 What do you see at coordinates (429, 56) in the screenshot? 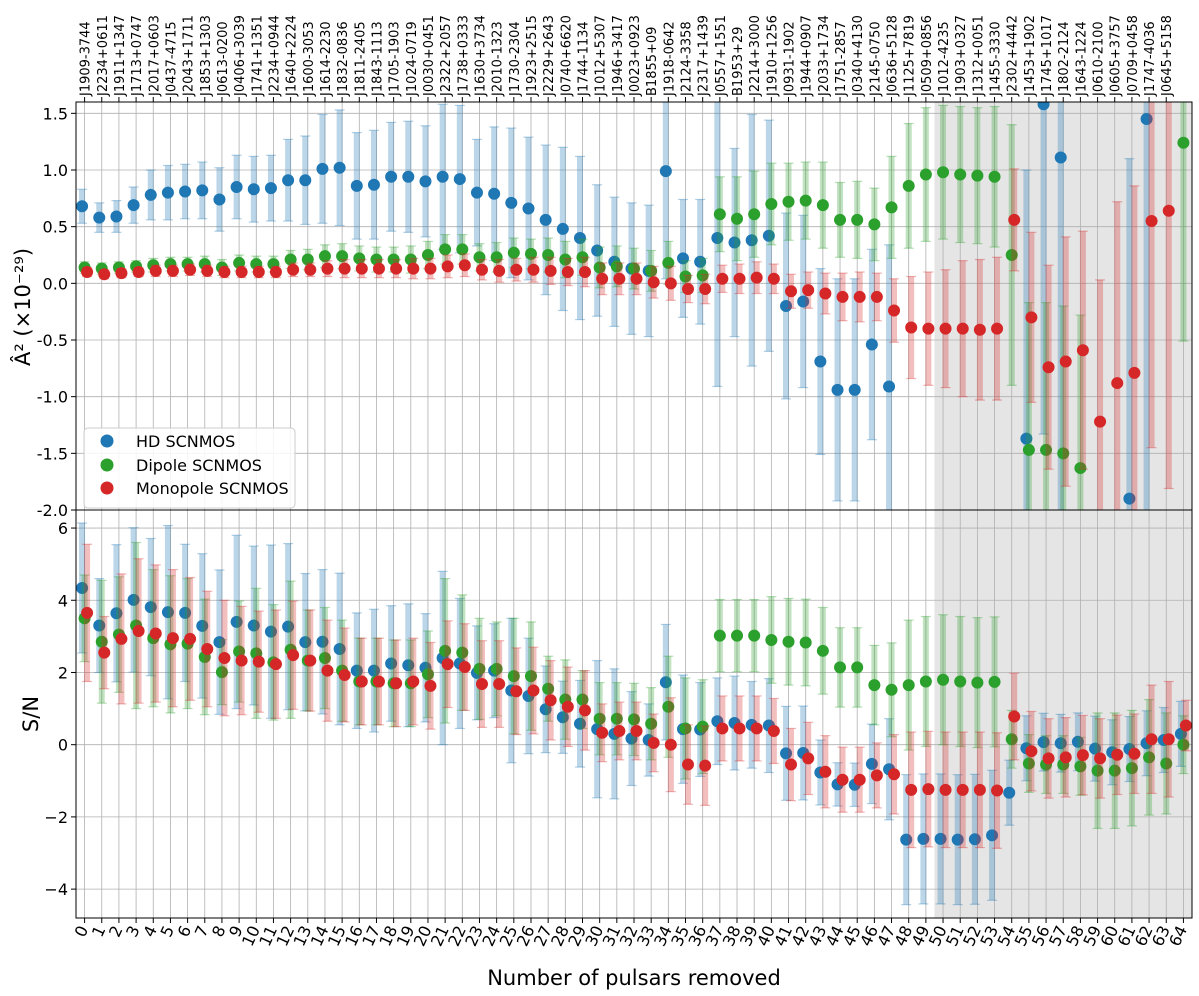
I see `top-axis-label: J0030+0451` at bounding box center [429, 56].